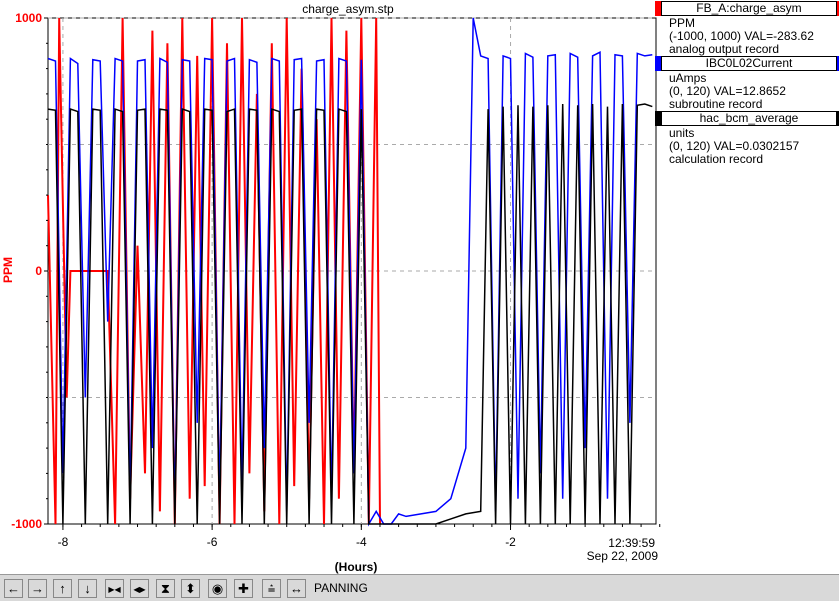  What do you see at coordinates (212, 542) in the screenshot?
I see `x-tick-label: -6` at bounding box center [212, 542].